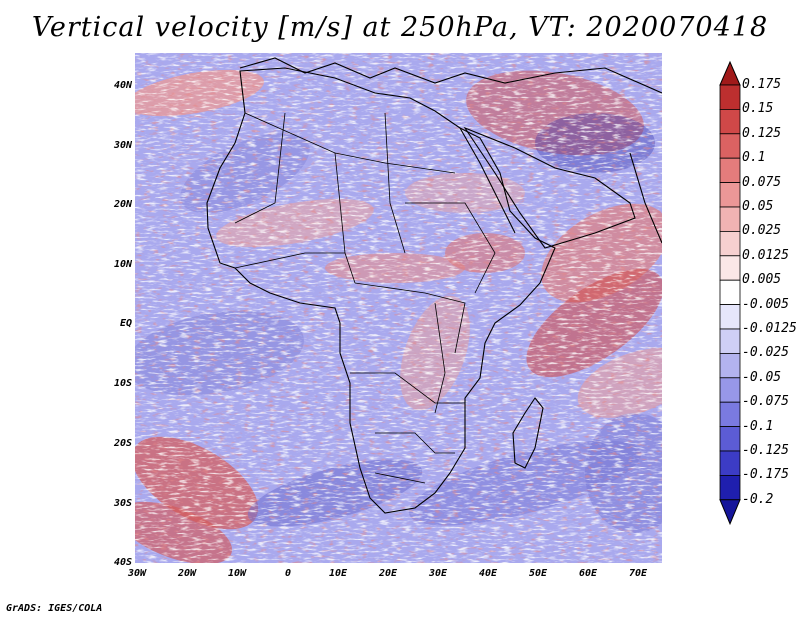 The image size is (800, 618). What do you see at coordinates (54, 608) in the screenshot?
I see `footer-credit: GrADS: IGES/COLA` at bounding box center [54, 608].